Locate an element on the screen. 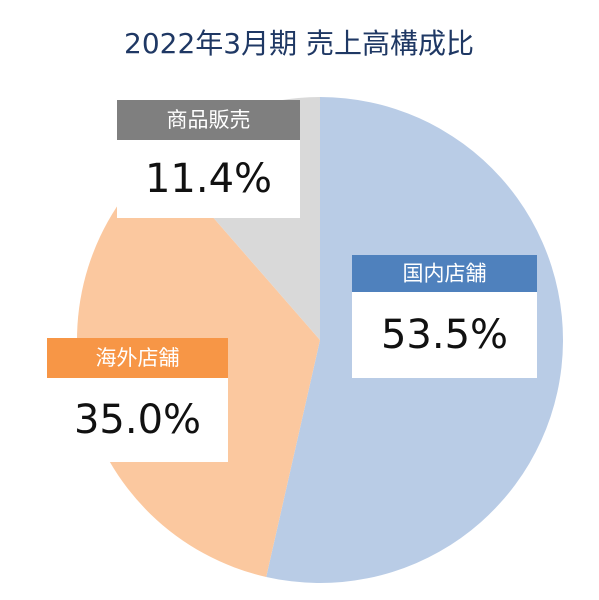  category-label: 国内店舗 is located at coordinates (445, 274).